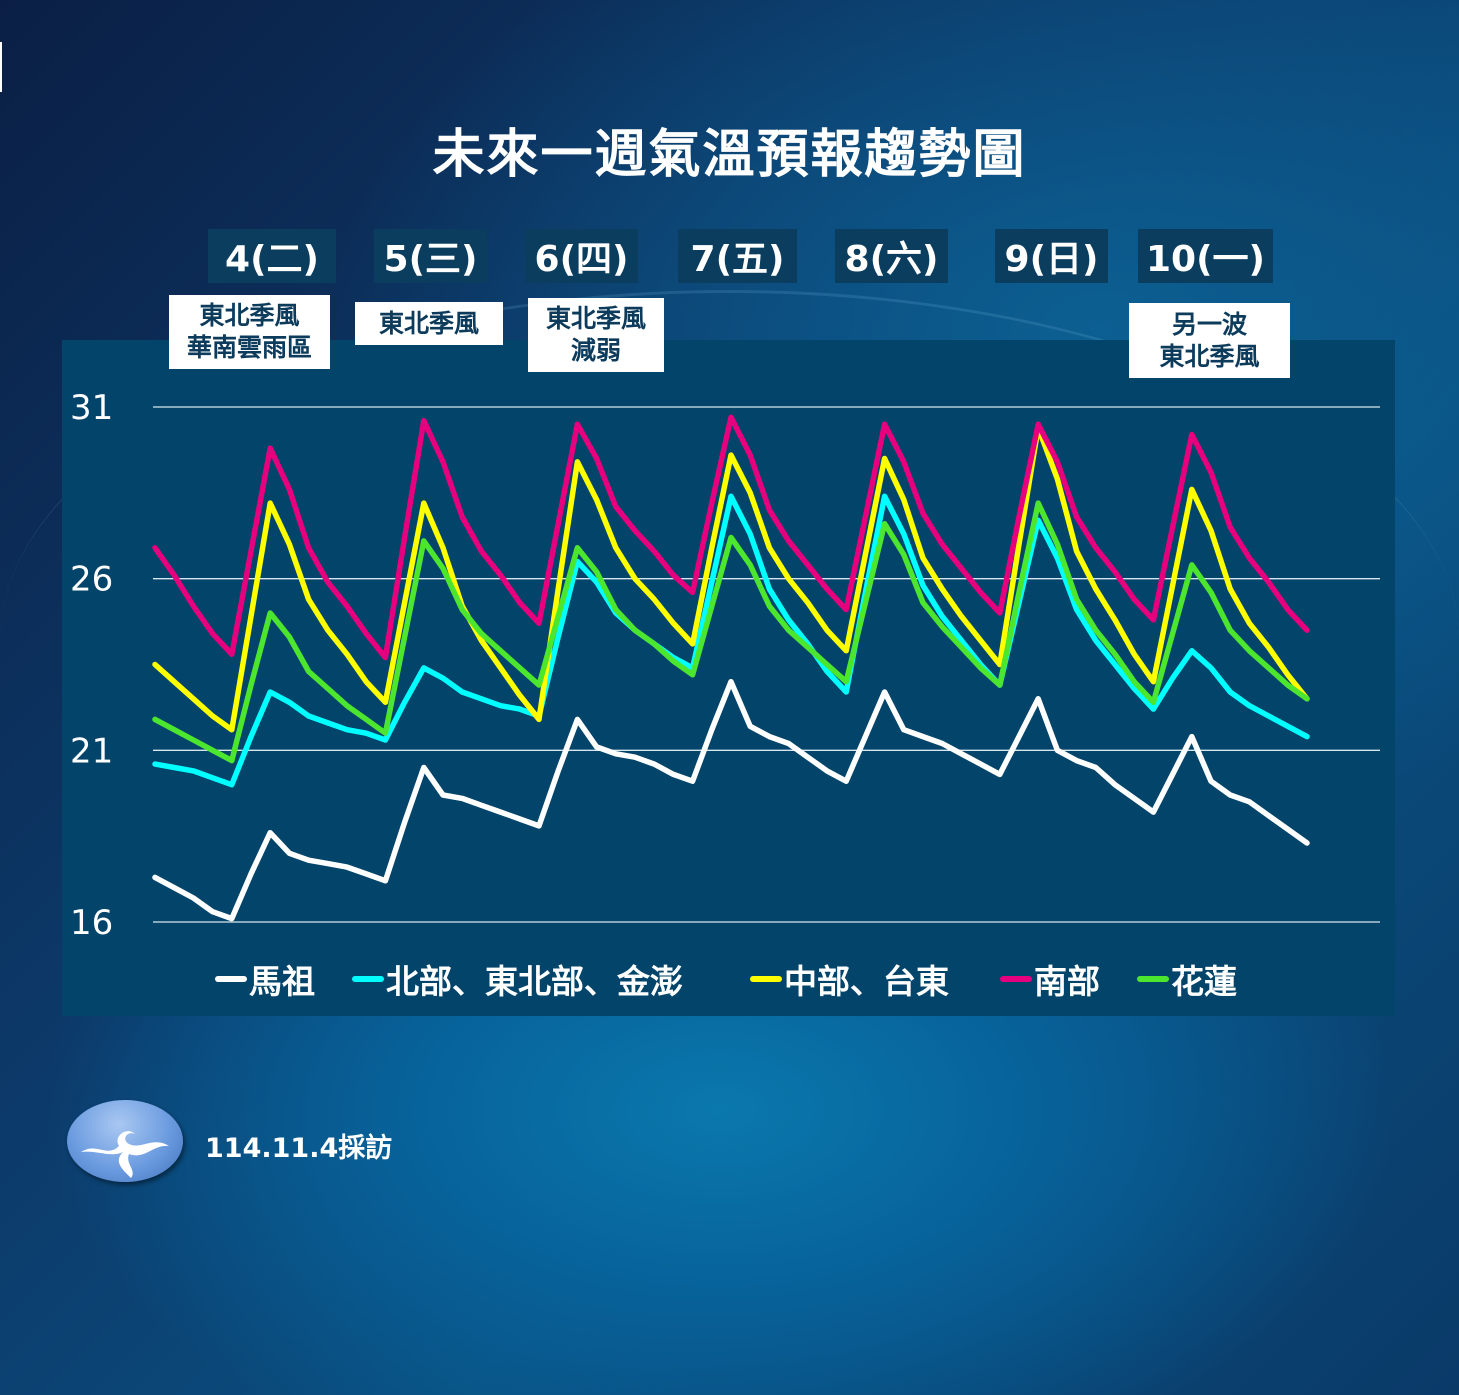 The image size is (1459, 1395). What do you see at coordinates (91, 580) in the screenshot?
I see `y-tick-label: 26` at bounding box center [91, 580].